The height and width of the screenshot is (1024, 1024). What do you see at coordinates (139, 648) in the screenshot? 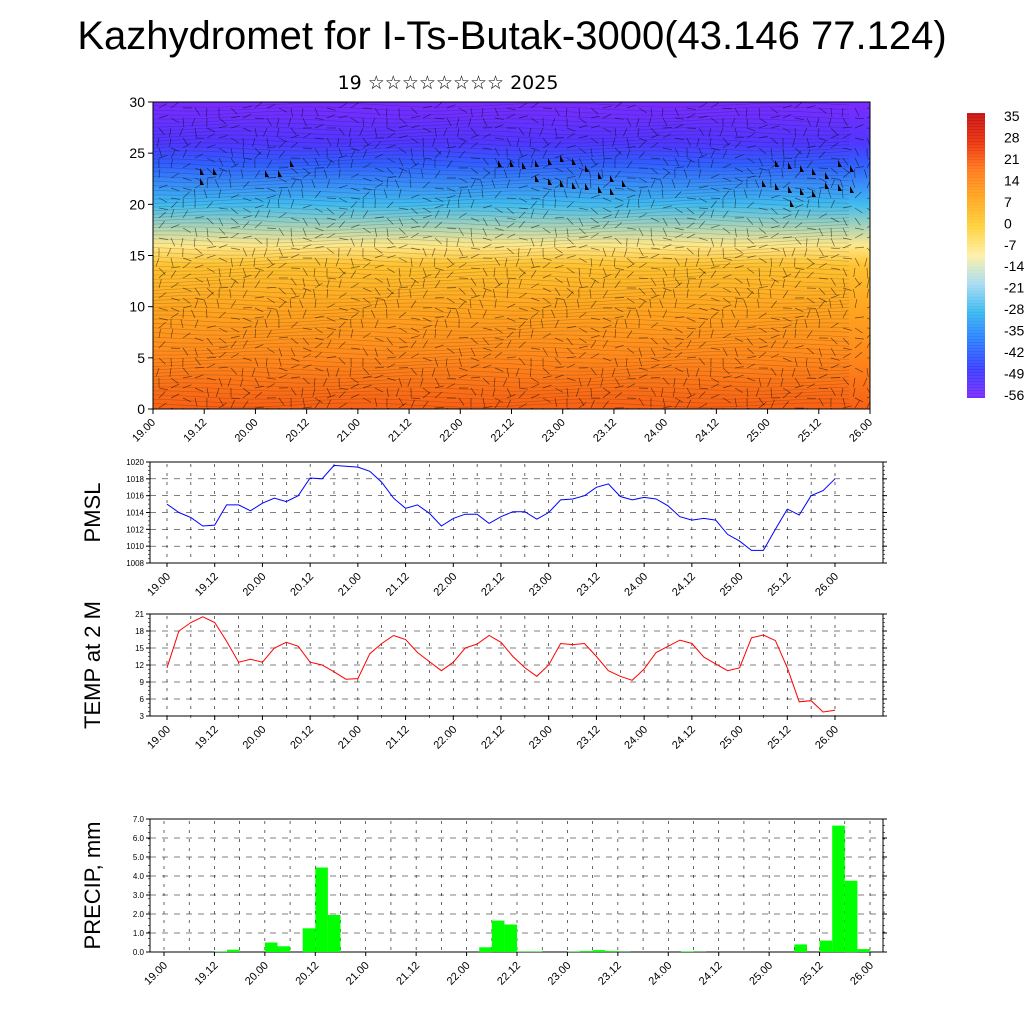
I see `y-tick-label: 15` at bounding box center [139, 648].